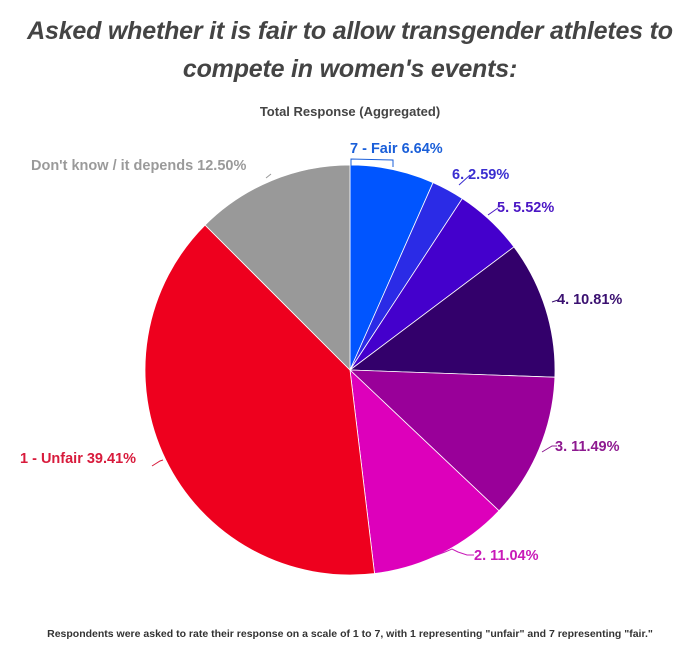 The width and height of the screenshot is (700, 652). What do you see at coordinates (139, 166) in the screenshot?
I see `slice-label: Don't know / it depends 12.50%` at bounding box center [139, 166].